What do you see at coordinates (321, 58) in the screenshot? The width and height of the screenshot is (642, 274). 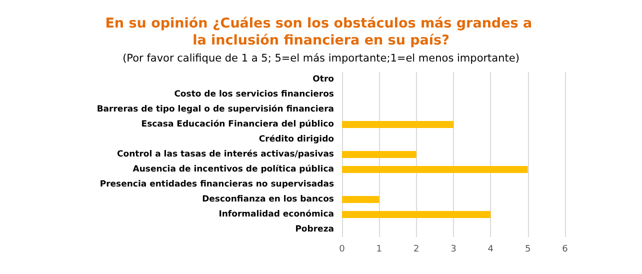 I see `chart-subtitle: (Por favor califique de 1 a 5; 5=el más importante;1=el menos importante)` at bounding box center [321, 58].